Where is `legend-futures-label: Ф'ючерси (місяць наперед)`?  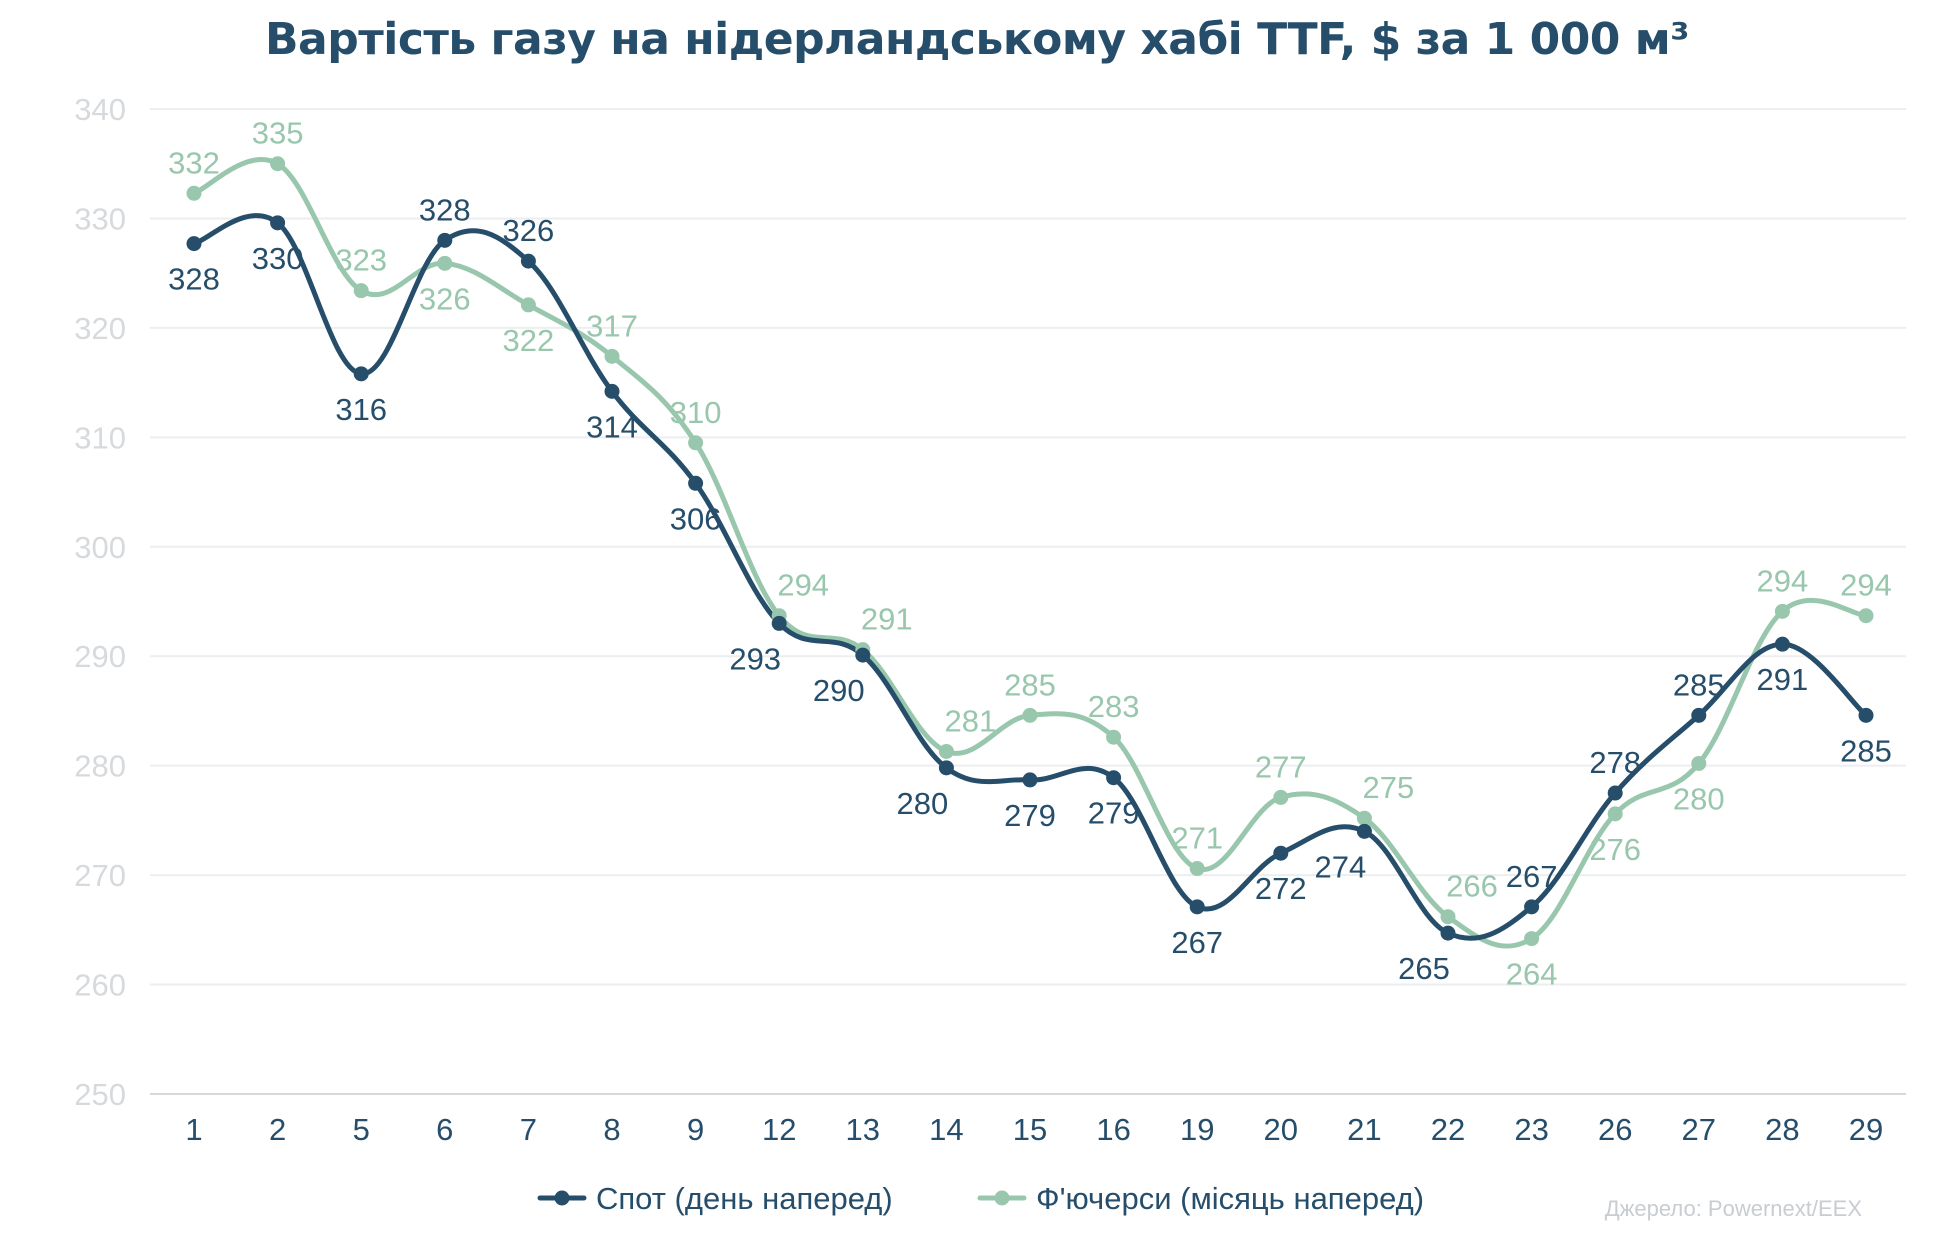
legend-futures-label: Ф'ючерси (місяць наперед) is located at coordinates (1230, 1198).